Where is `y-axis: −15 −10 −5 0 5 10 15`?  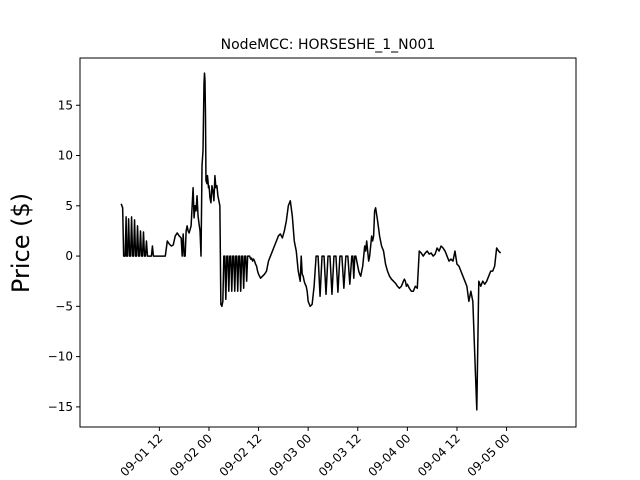 y-axis: −15 −10 −5 0 5 10 15 is located at coordinates (64, 256).